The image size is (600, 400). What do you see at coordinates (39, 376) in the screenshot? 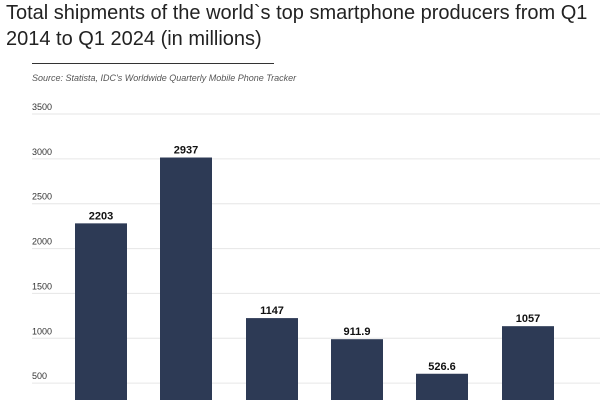
I see `y-tick-label: 500` at bounding box center [39, 376].